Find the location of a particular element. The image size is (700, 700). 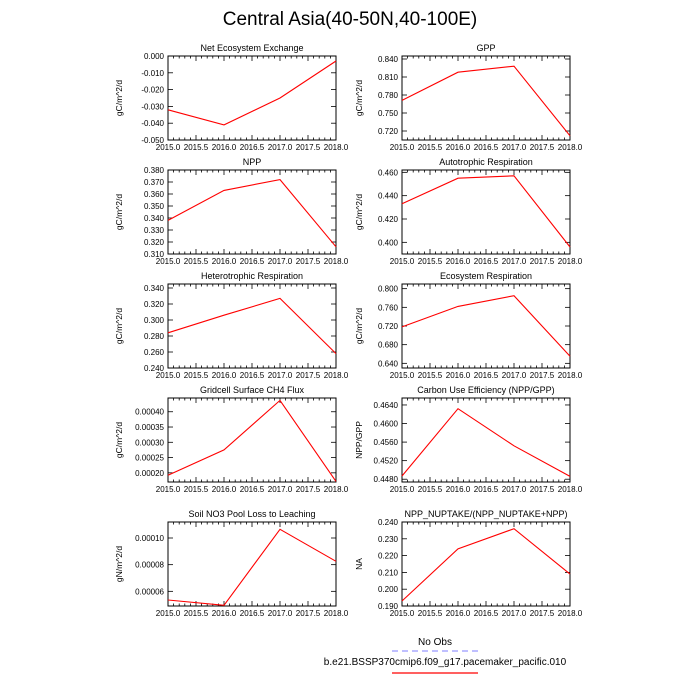

y-tick-label: 0.4600 is located at coordinates (386, 424).